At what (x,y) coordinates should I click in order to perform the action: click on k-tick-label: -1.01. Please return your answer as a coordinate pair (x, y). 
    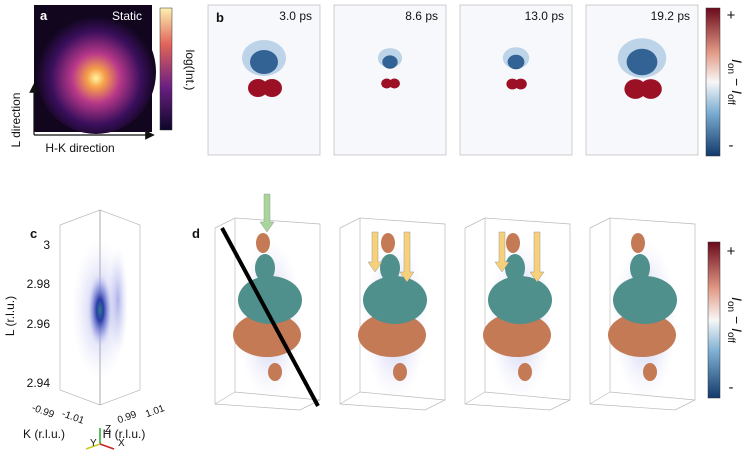
    Looking at the image, I should click on (73, 418).